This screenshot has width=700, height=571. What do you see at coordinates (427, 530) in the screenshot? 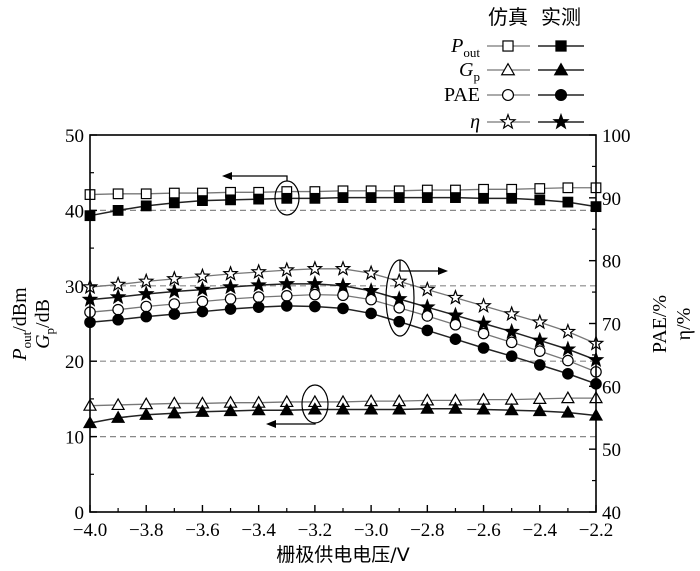
I see `x-tick-label: −2.8` at bounding box center [427, 530].